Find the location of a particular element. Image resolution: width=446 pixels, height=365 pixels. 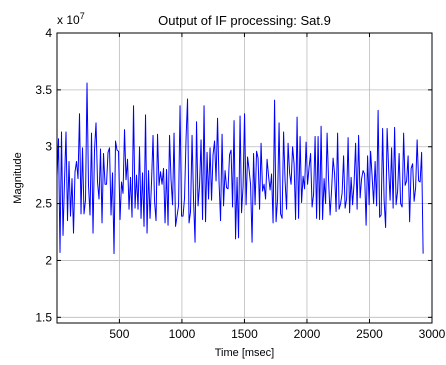

y-exponent-label: x 107 is located at coordinates (71, 19).